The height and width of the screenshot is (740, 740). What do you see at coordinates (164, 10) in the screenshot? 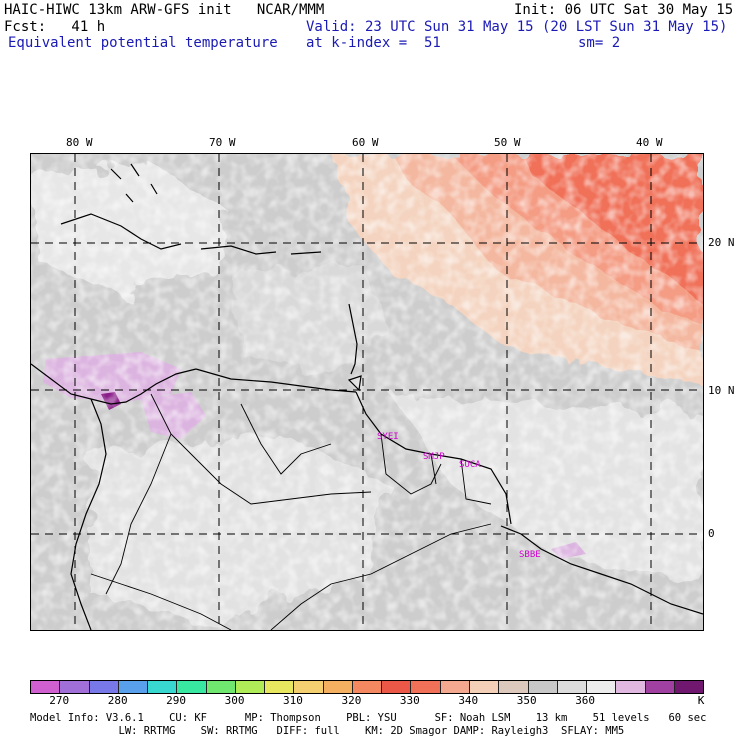
I see `plot-title: HAIC-HIWC 13km ARW-GFS init NCAR/MMM` at bounding box center [164, 10].